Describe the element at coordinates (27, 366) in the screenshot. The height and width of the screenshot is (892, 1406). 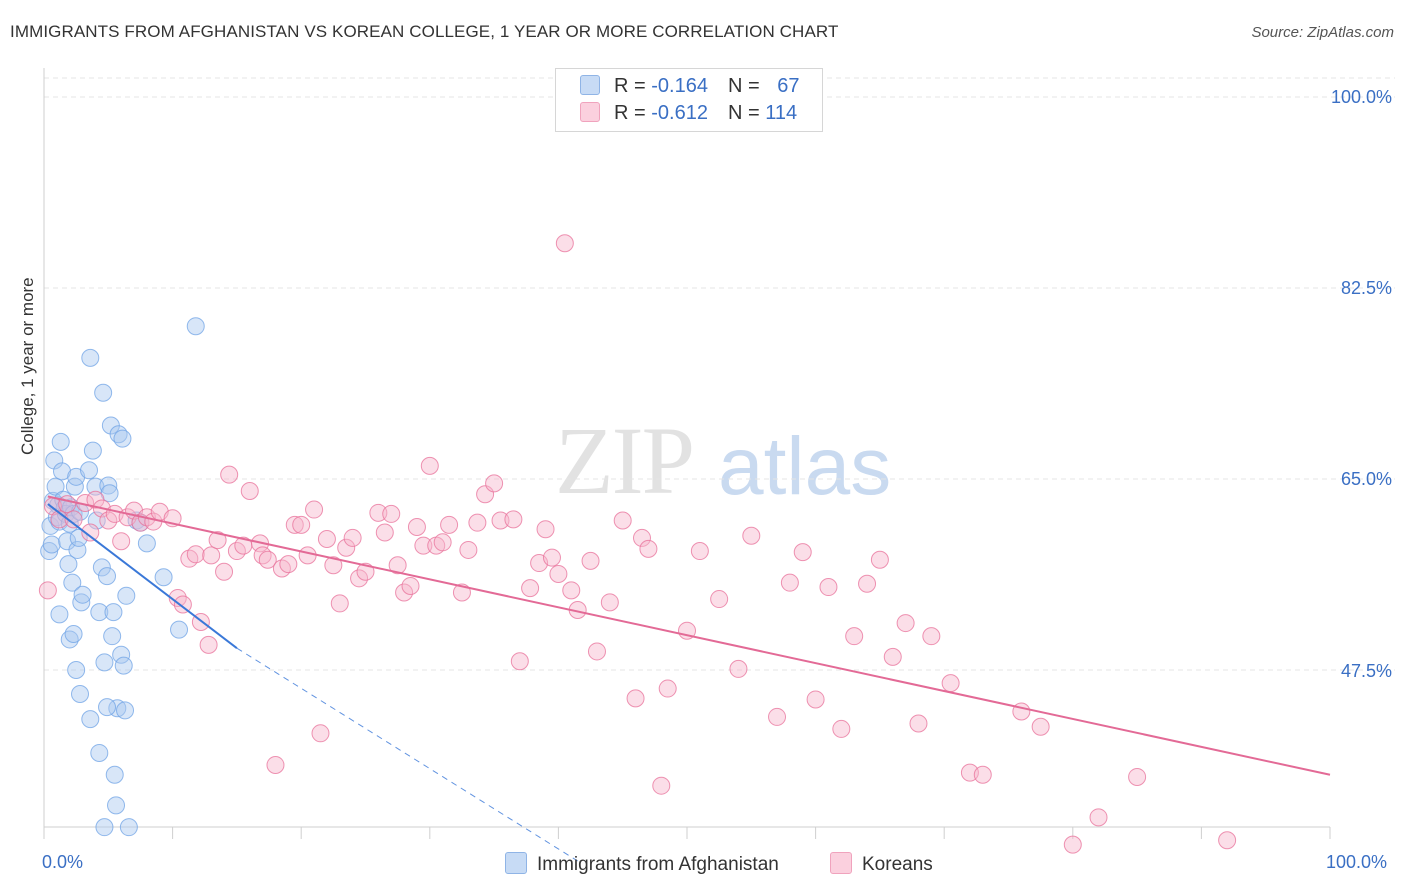
I see `y-axis-label: College, 1 year or more` at that location.